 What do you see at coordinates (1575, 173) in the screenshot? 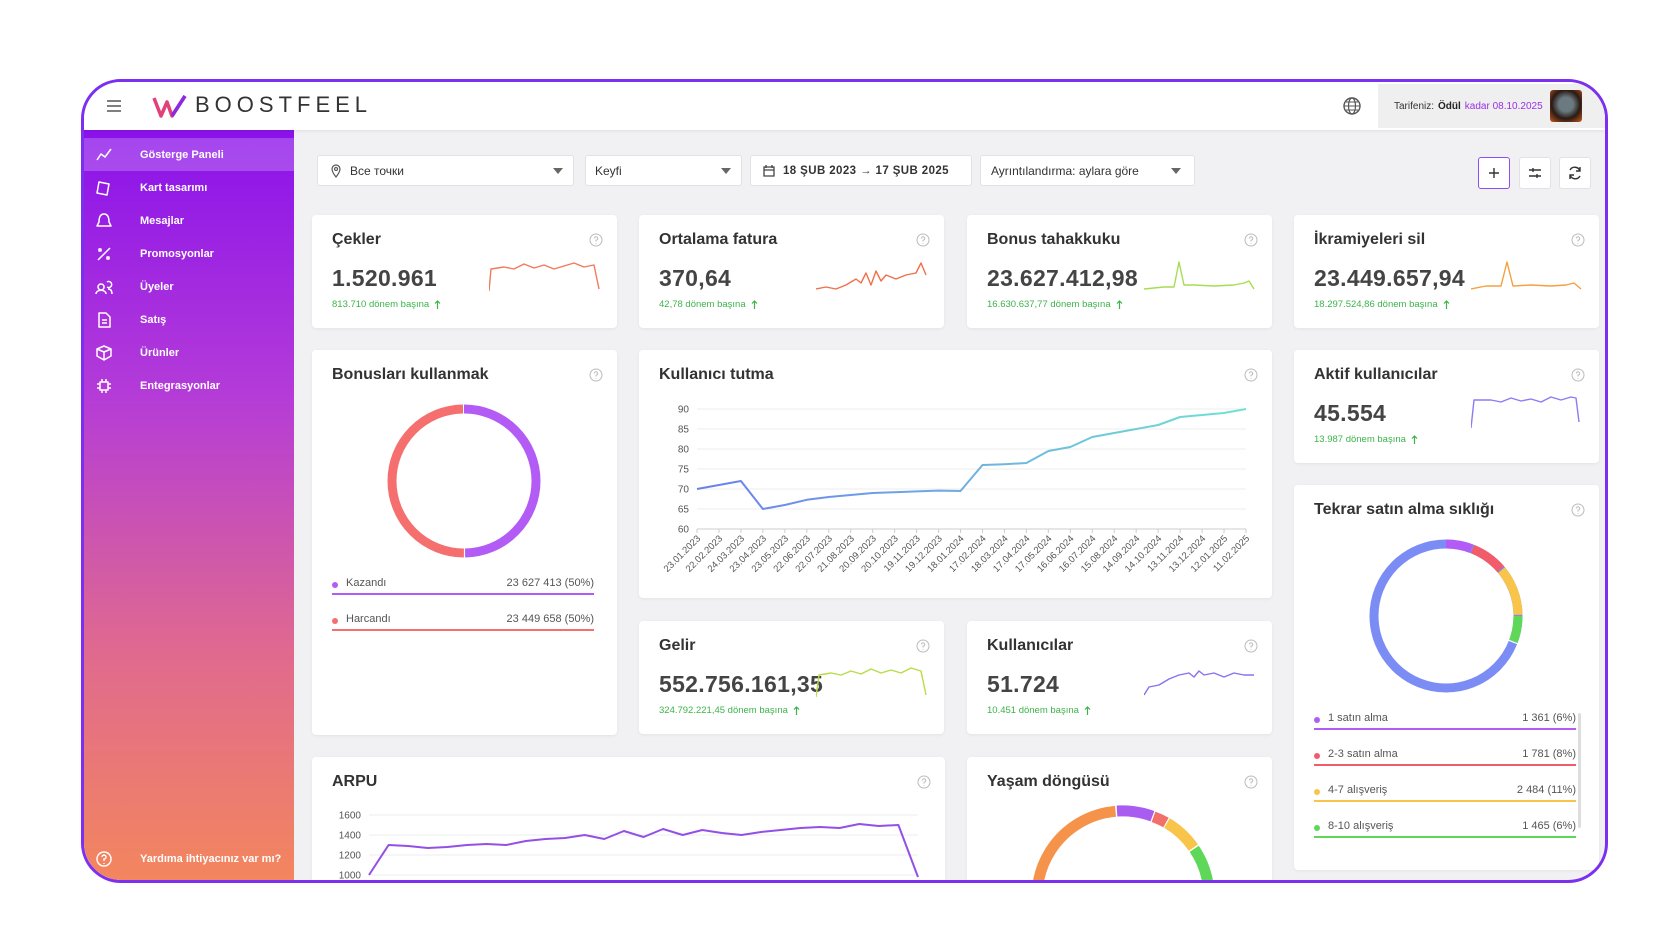
I see `refresh-button` at bounding box center [1575, 173].